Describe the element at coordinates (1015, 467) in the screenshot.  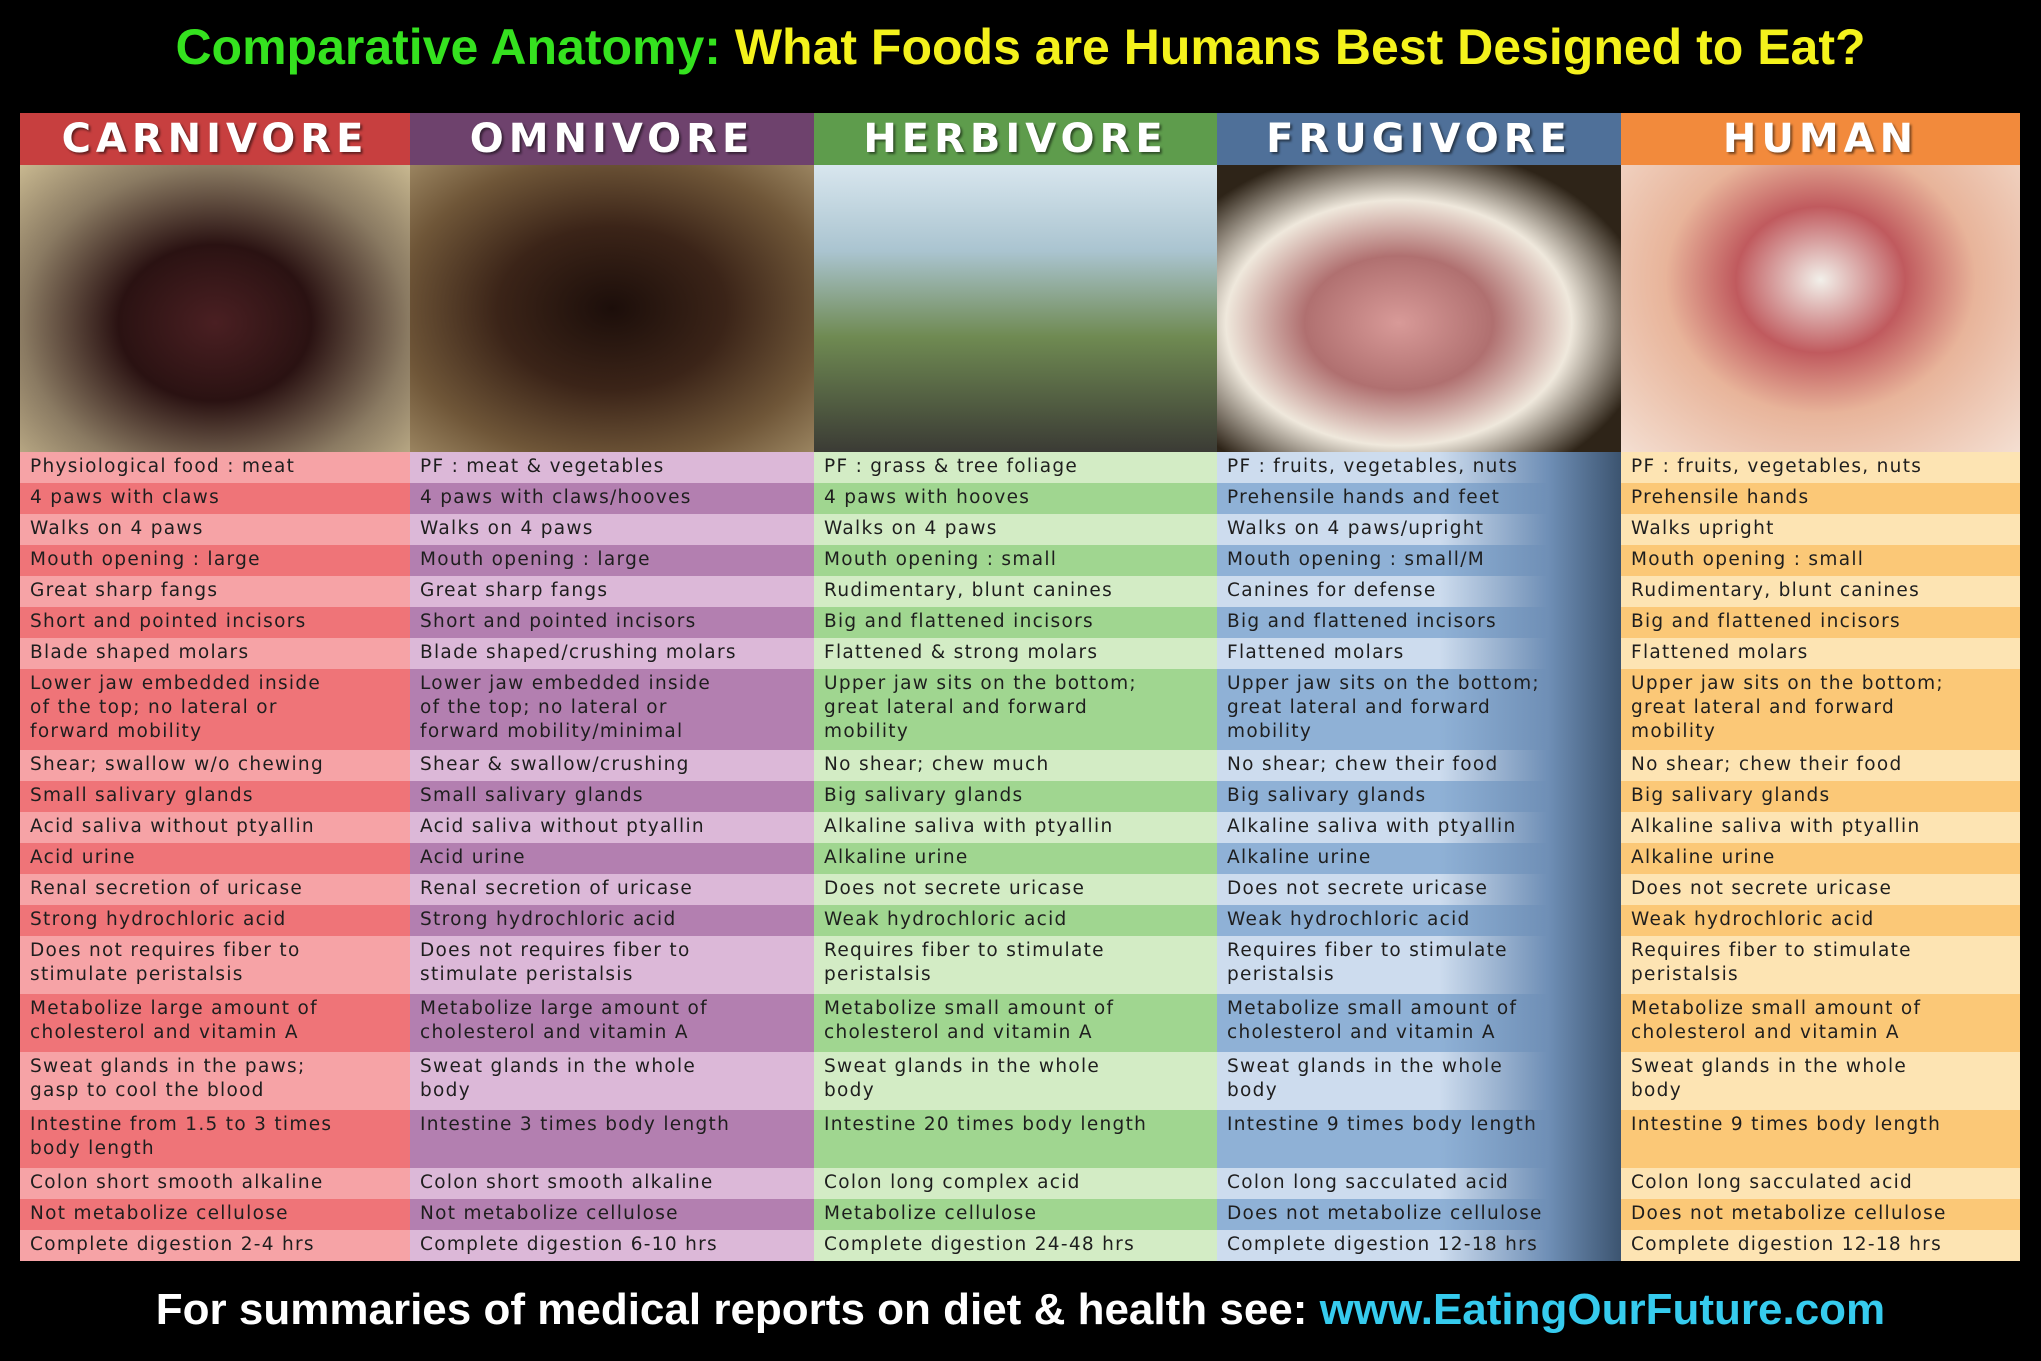
I see `table-cell: PF : grass & tree foliage` at that location.